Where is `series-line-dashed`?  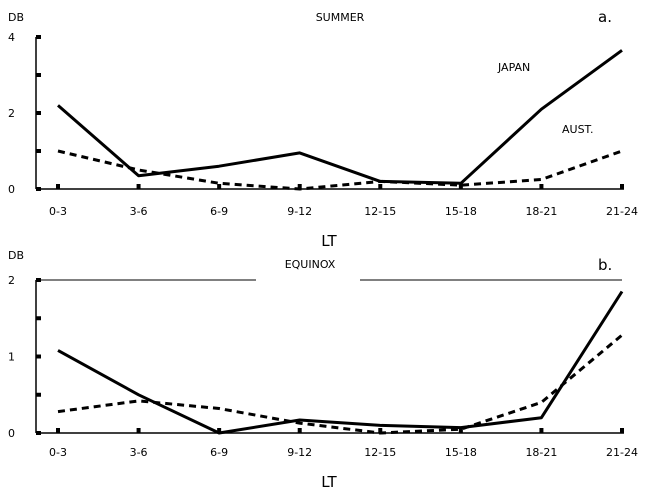
series-line-dashed is located at coordinates (340, 170).